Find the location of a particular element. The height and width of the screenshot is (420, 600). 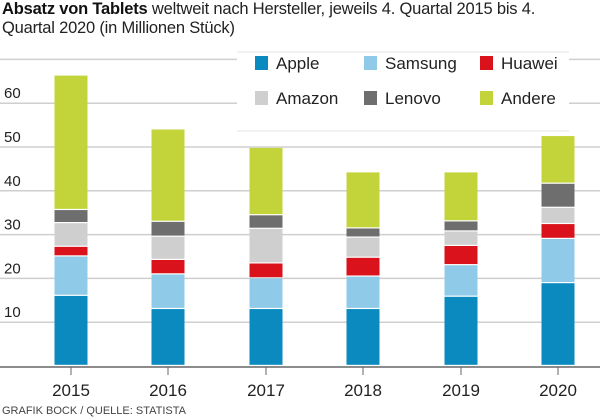

legend-label-amazon: Amazon is located at coordinates (307, 98).